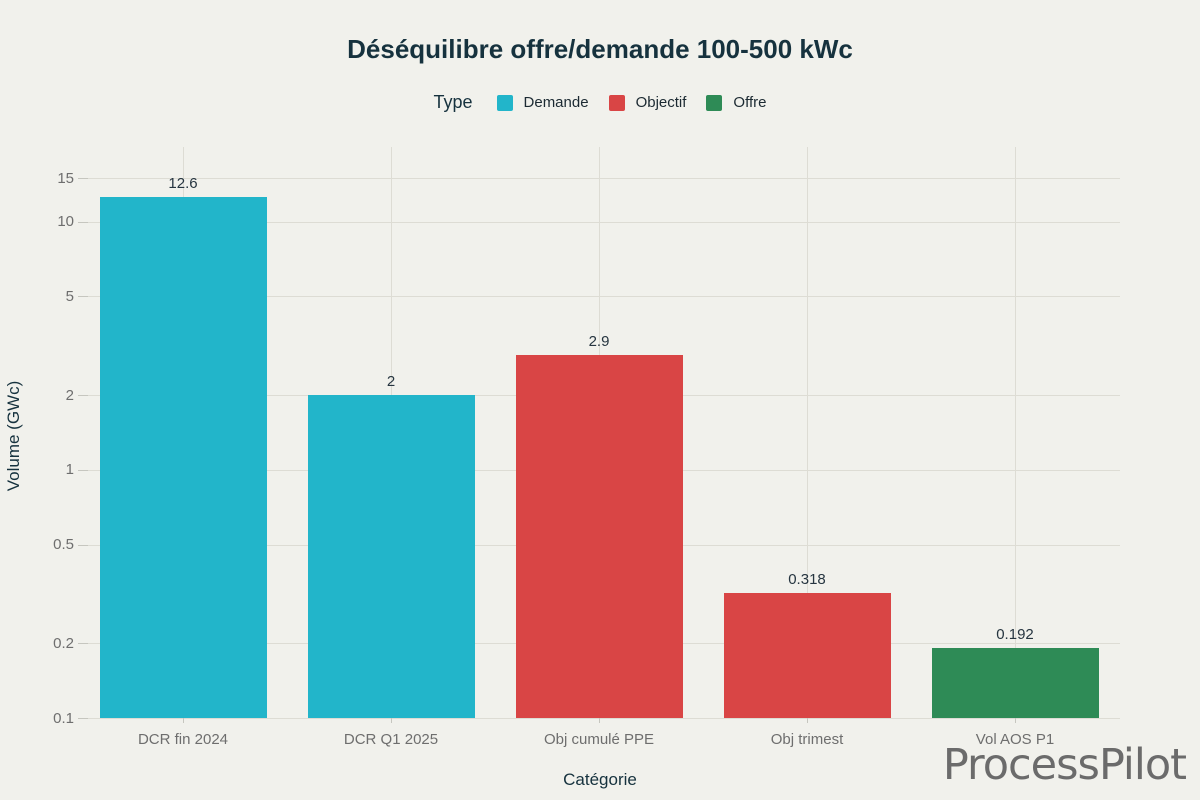 This screenshot has height=800, width=1200. Describe the element at coordinates (69, 296) in the screenshot. I see `y-tick-label: 5` at that location.